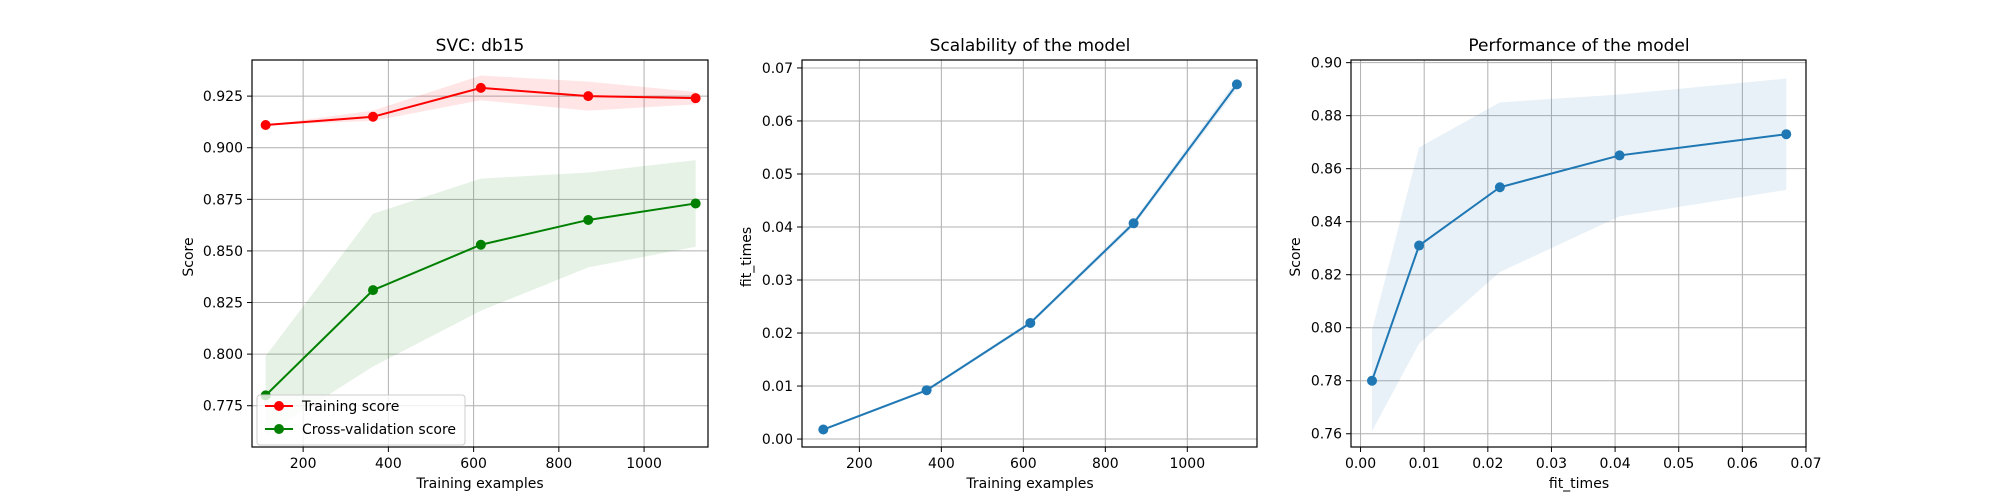  What do you see at coordinates (279, 406) in the screenshot?
I see `legend-marker-training` at bounding box center [279, 406].